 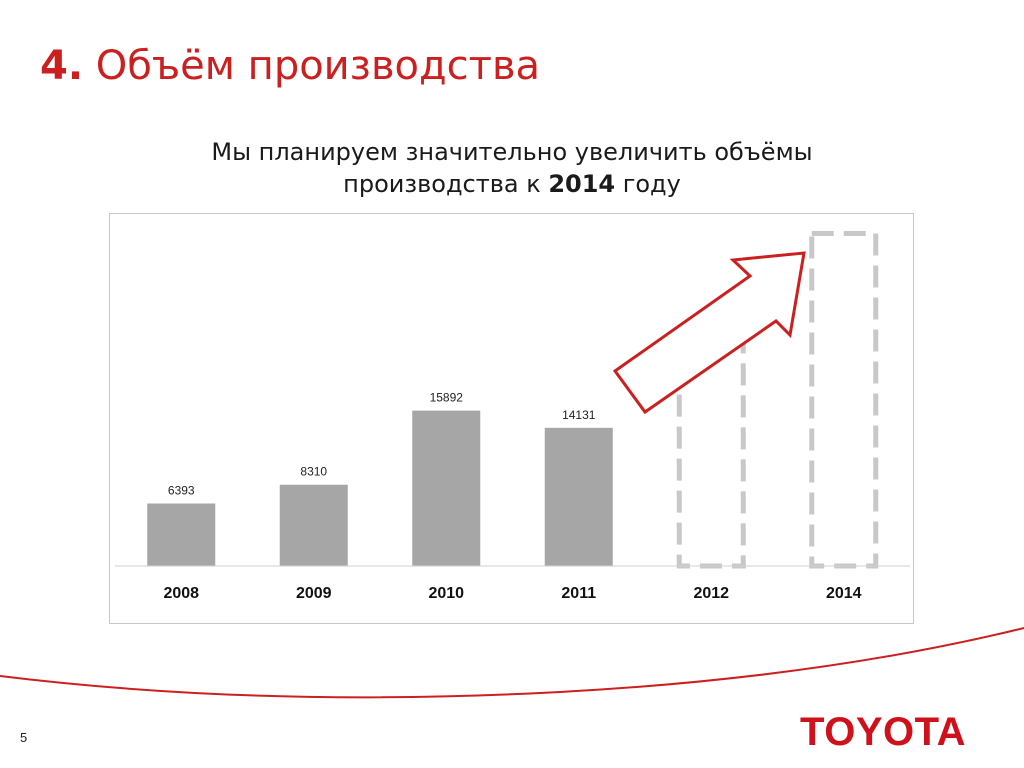 I want to click on category-label-2010: 2010, so click(x=446, y=593).